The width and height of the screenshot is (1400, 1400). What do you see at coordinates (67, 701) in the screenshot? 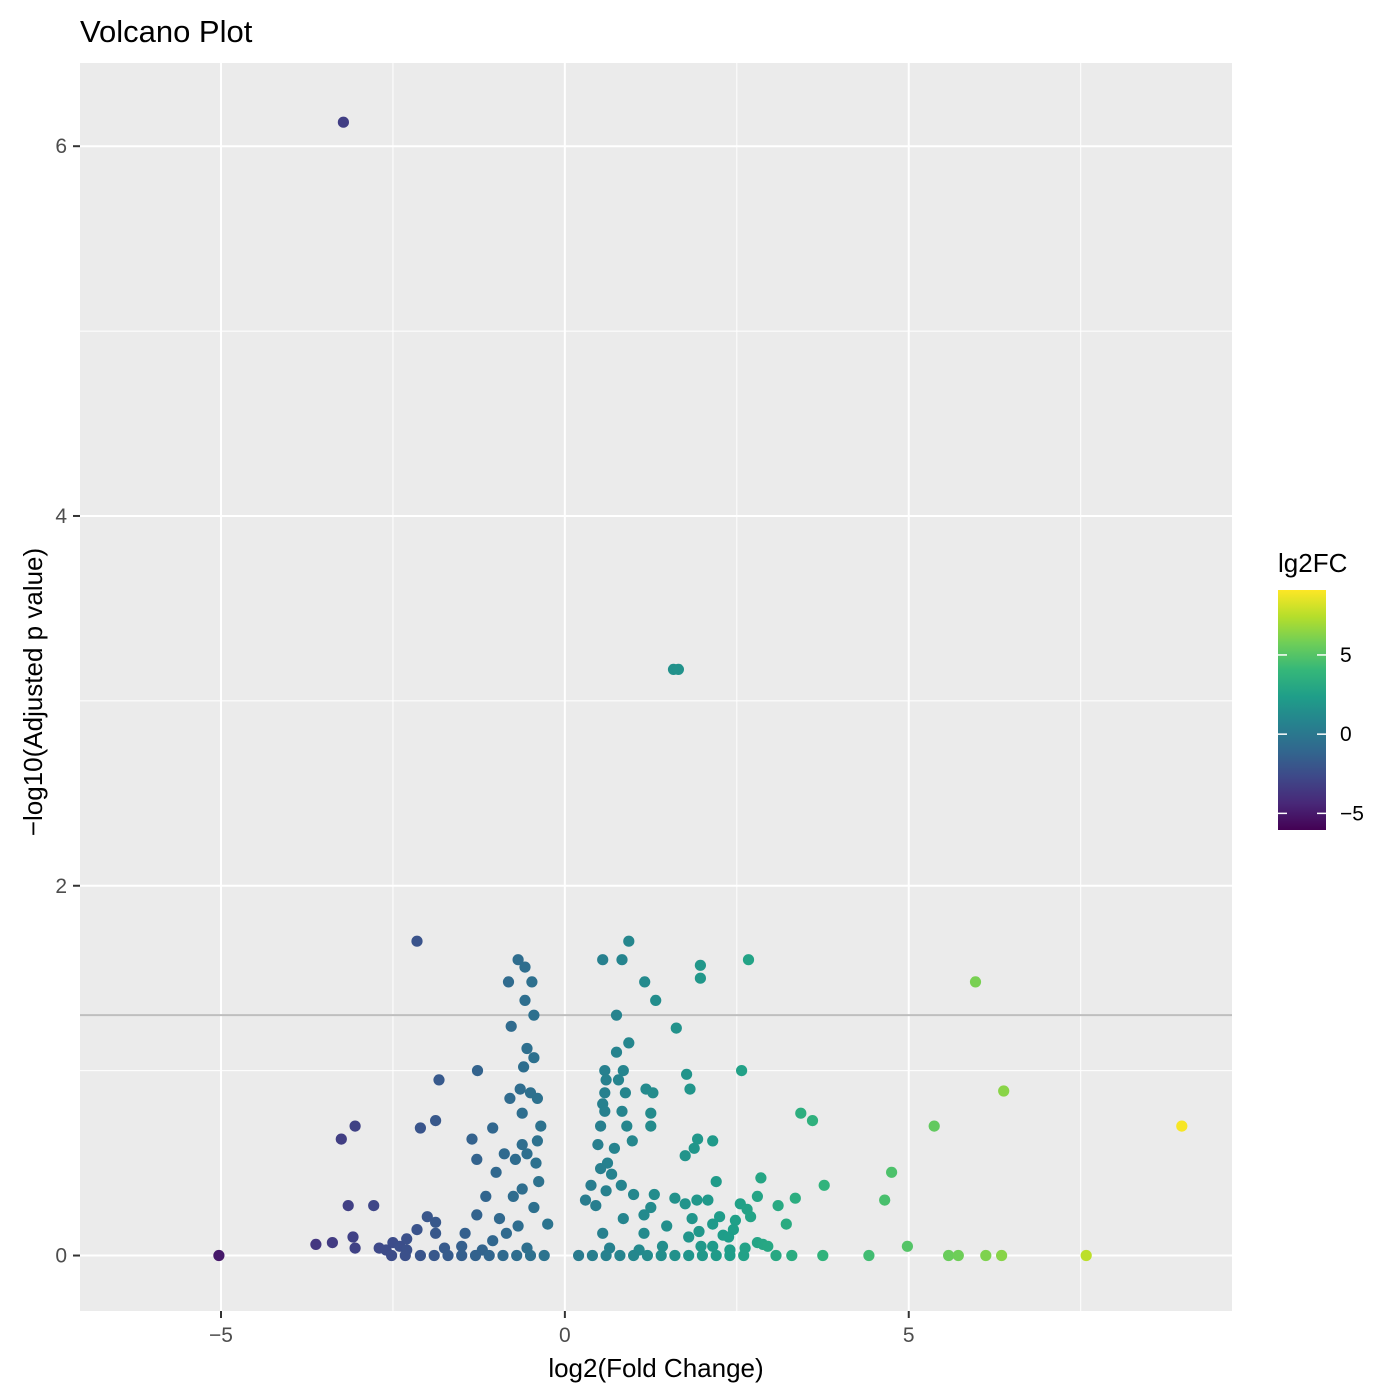
I see `y-axis-ticks: 0 2 4 6` at bounding box center [67, 701].